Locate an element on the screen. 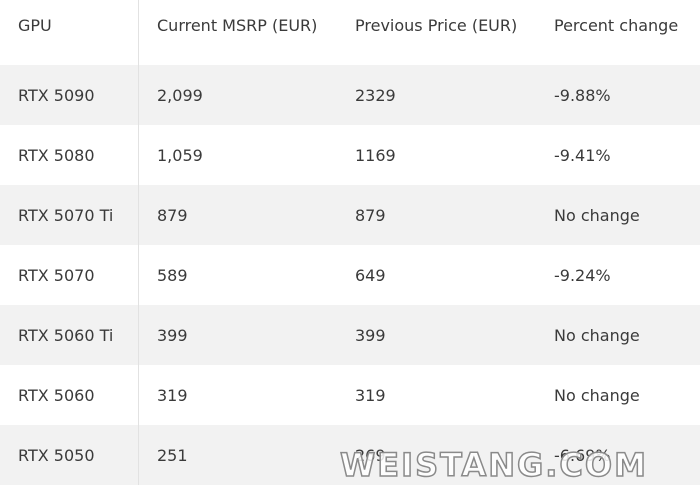  header-cell: Current MSRP (EUR) is located at coordinates (237, 25).